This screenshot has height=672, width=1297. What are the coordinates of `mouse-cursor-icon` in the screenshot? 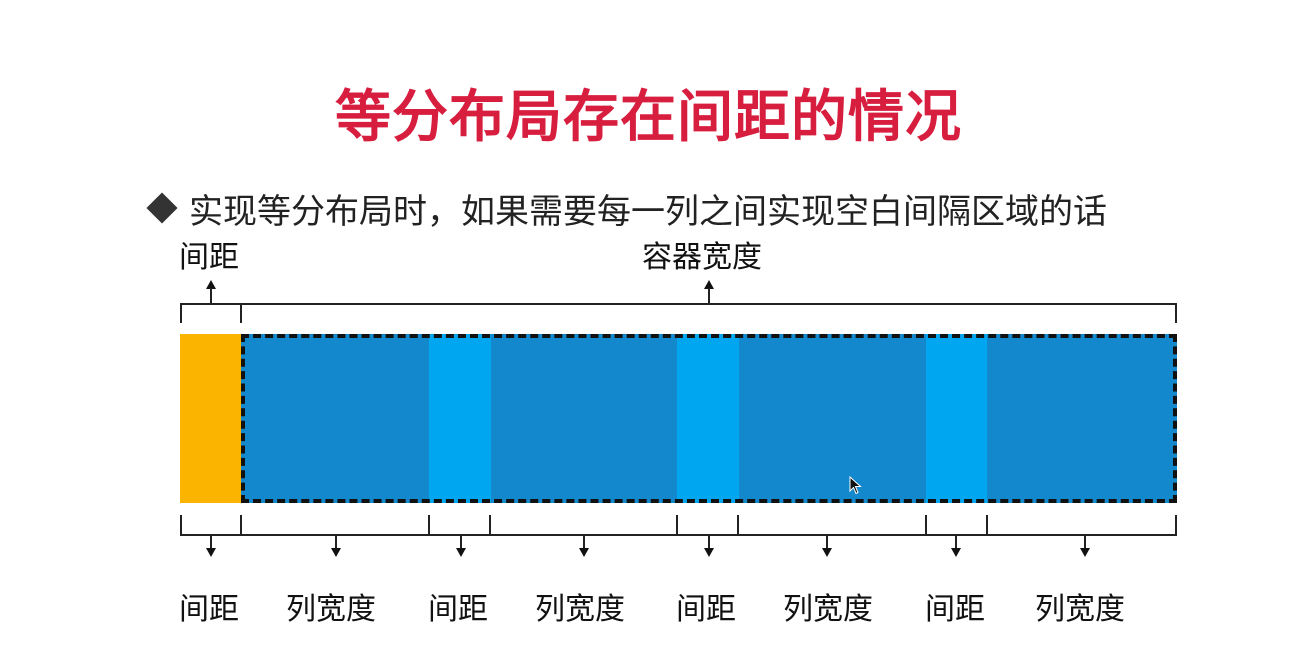 It's located at (856, 487).